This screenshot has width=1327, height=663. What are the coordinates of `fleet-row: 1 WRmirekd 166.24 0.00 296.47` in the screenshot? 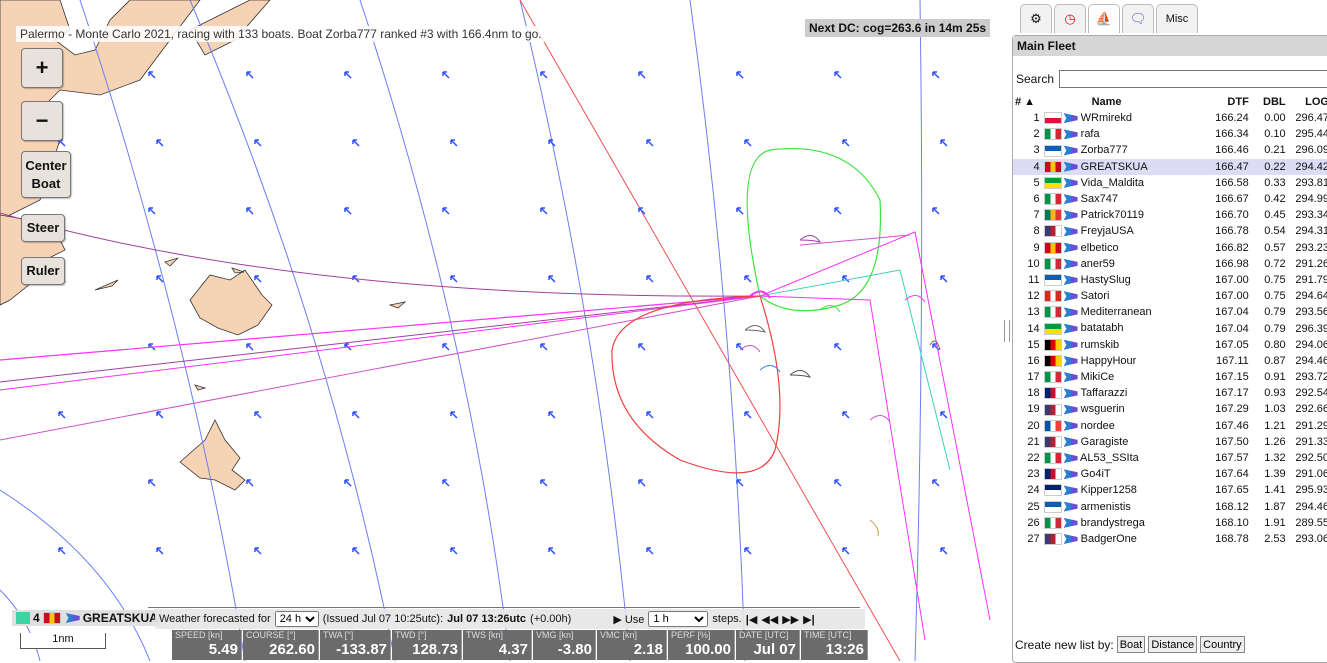 It's located at (1170, 118).